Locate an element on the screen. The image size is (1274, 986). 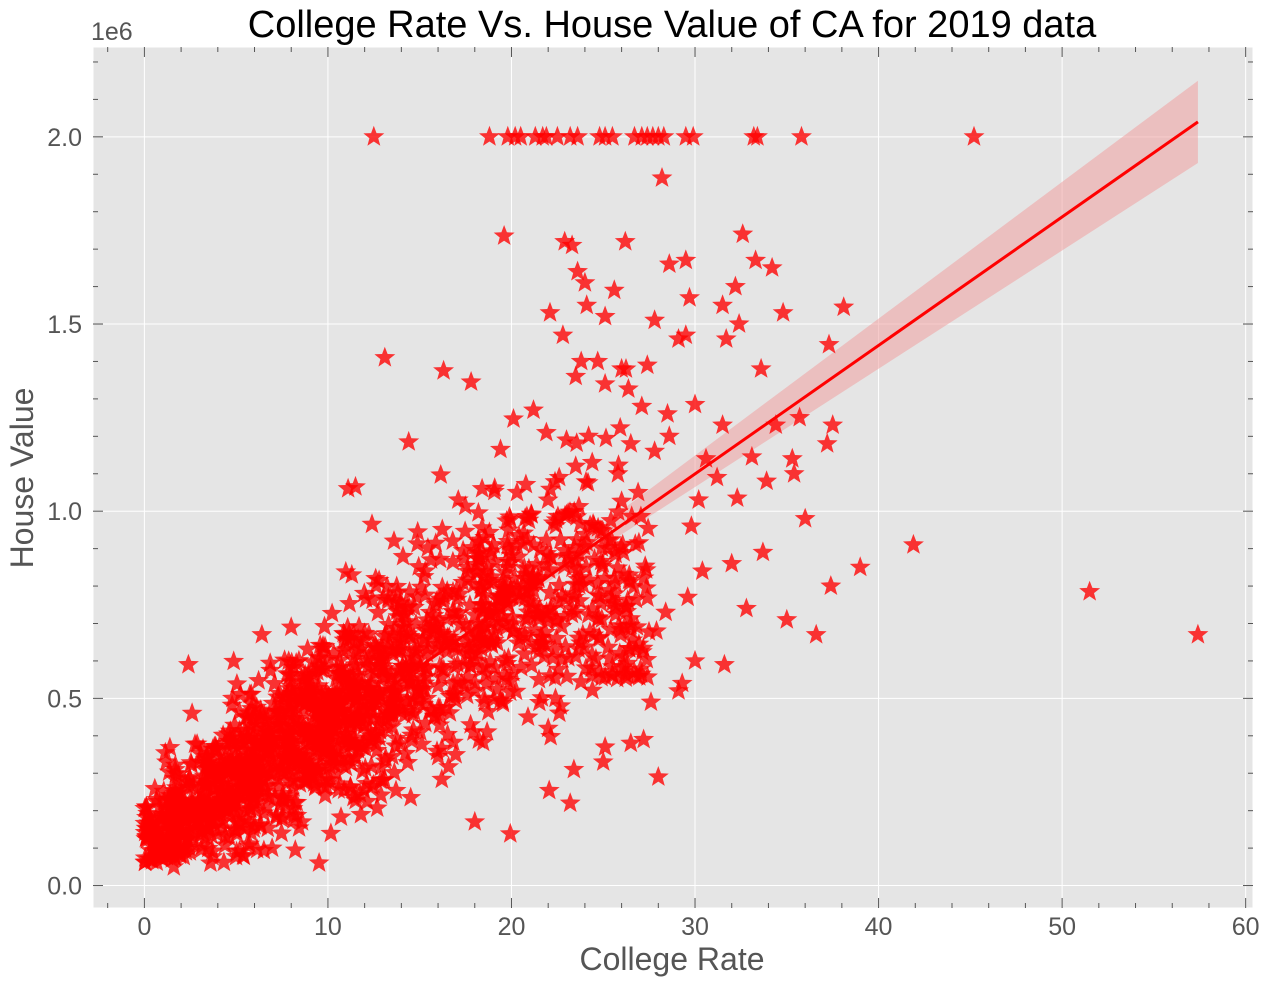
y-offset-label: 1e6 is located at coordinates (112, 32).